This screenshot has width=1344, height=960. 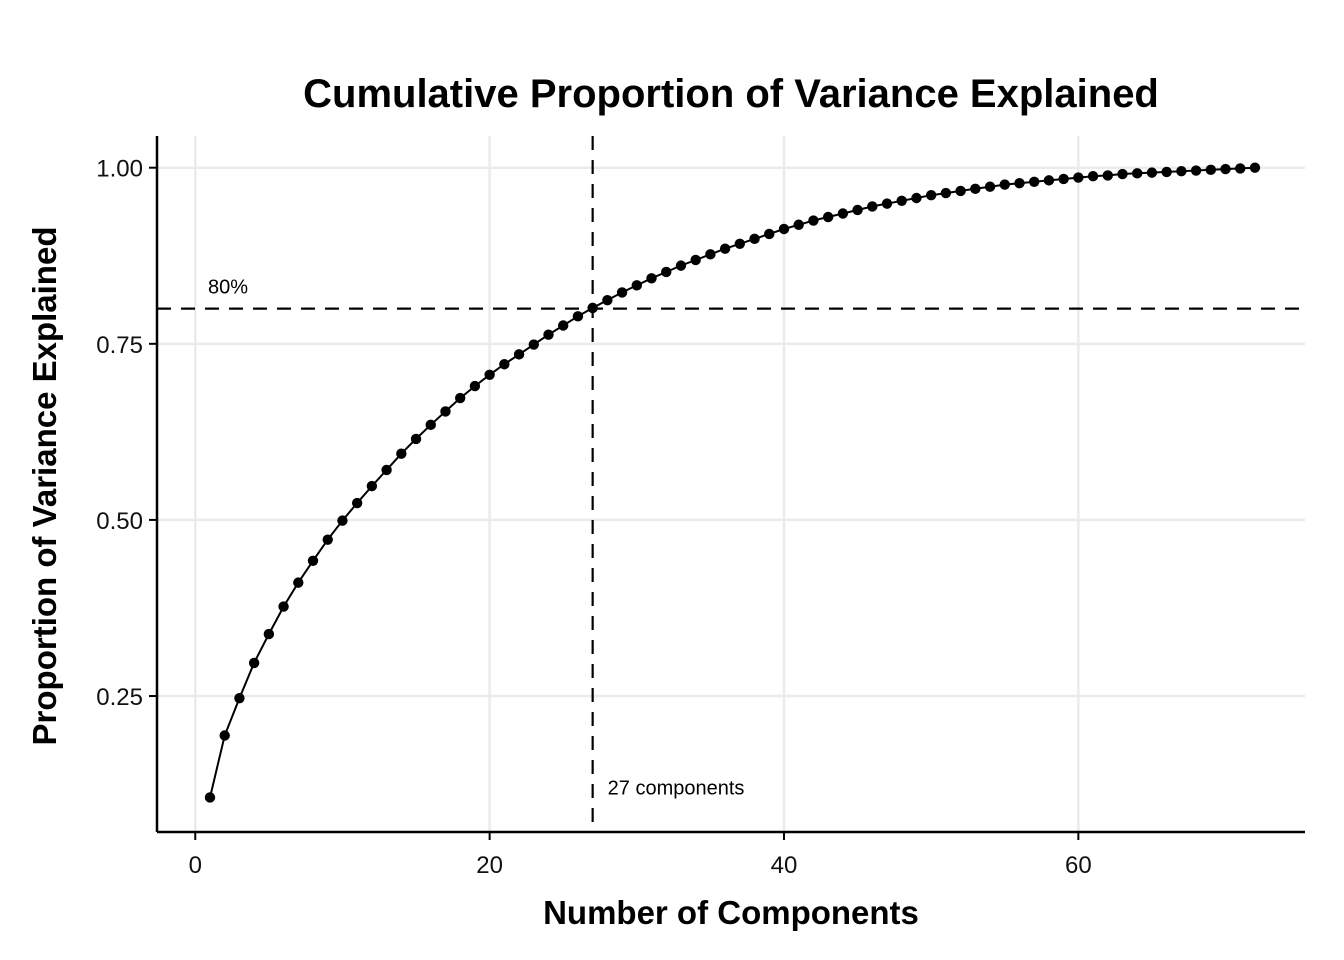 What do you see at coordinates (119, 697) in the screenshot?
I see `y-tick-label: 0.25` at bounding box center [119, 697].